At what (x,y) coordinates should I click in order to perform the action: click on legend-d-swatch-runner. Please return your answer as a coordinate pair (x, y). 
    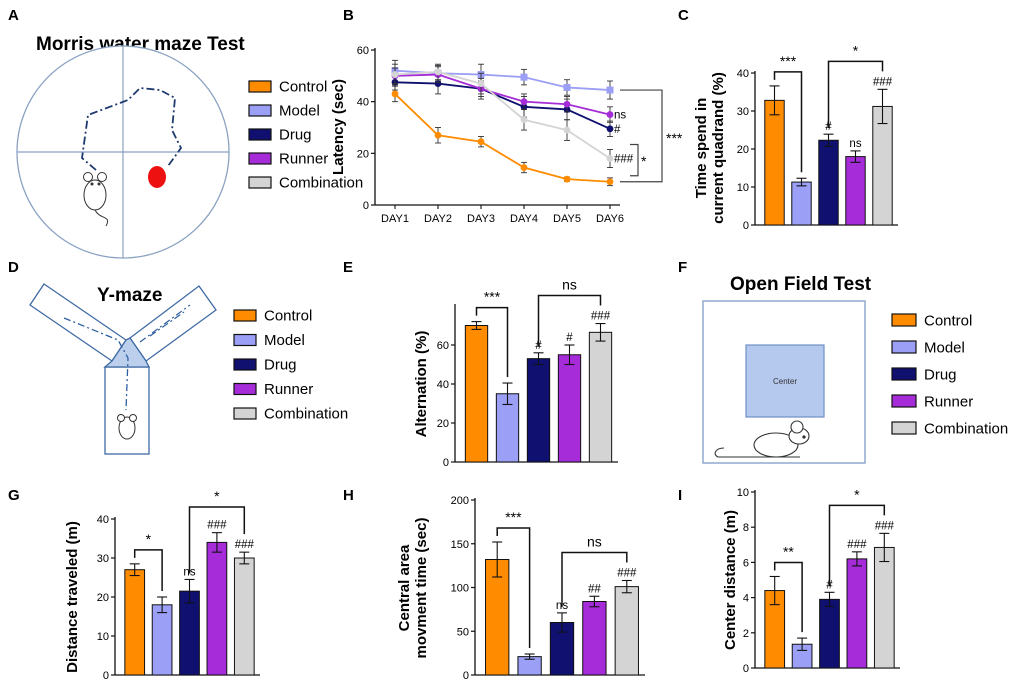
    Looking at the image, I should click on (245, 389).